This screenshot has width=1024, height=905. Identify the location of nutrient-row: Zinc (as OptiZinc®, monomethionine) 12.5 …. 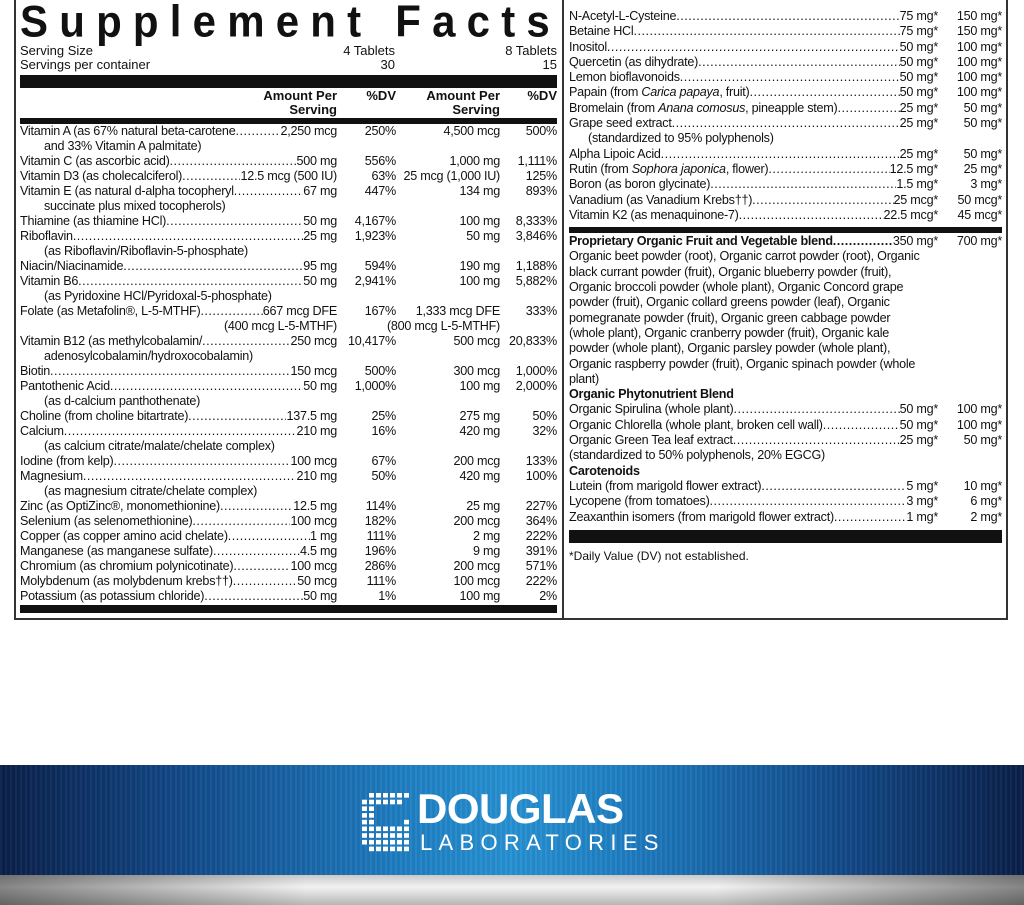
(288, 506).